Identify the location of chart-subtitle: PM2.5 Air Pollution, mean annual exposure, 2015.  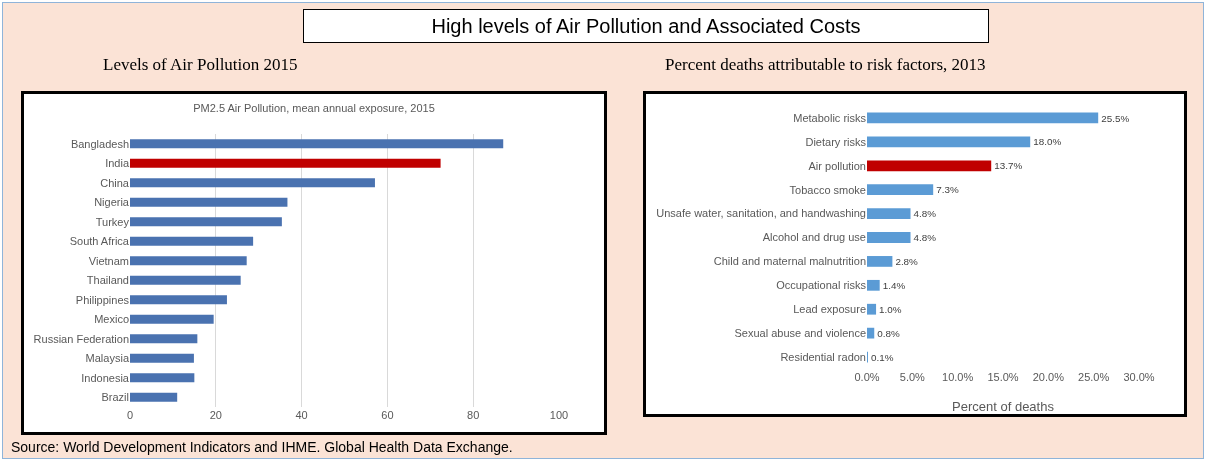
(314, 107).